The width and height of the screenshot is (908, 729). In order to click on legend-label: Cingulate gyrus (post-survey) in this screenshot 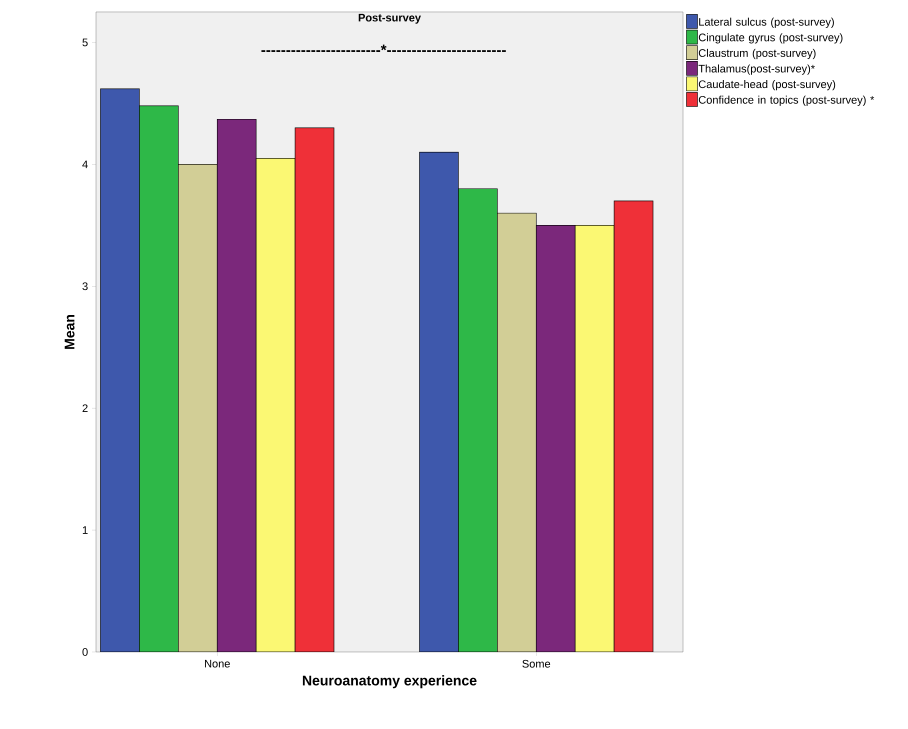, I will do `click(770, 38)`.